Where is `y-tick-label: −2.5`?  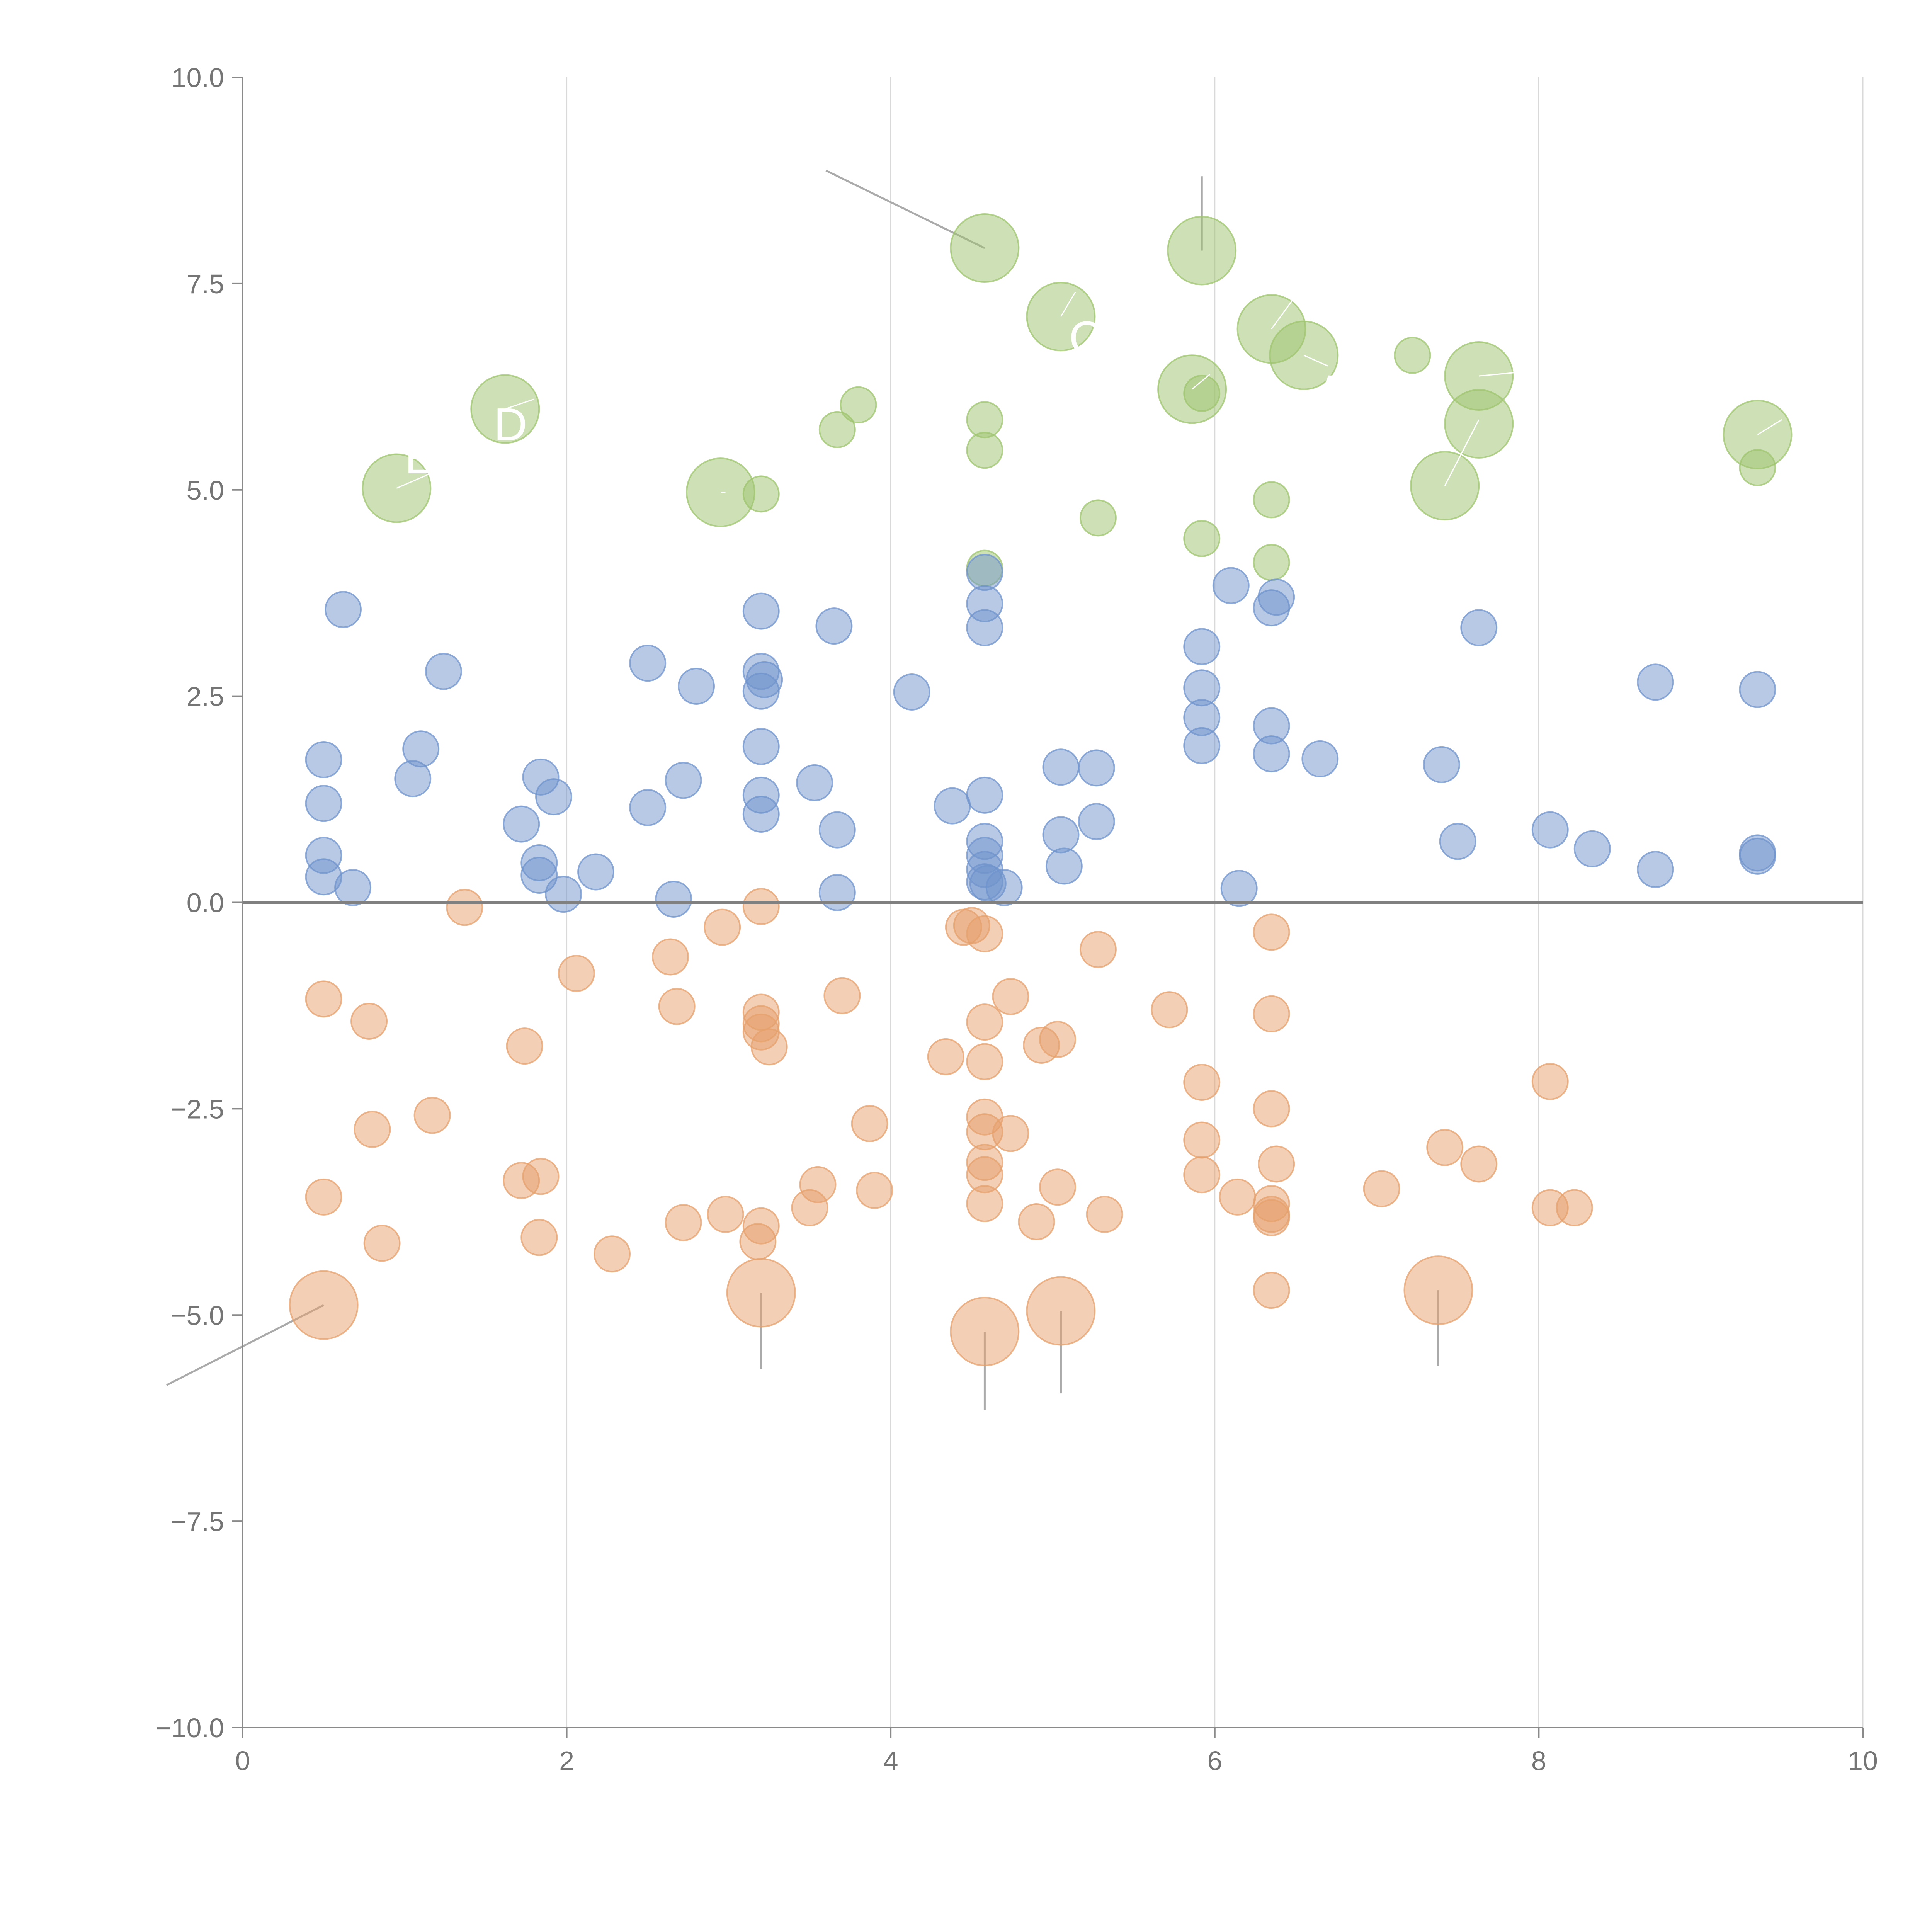
y-tick-label: −2.5 is located at coordinates (198, 1109).